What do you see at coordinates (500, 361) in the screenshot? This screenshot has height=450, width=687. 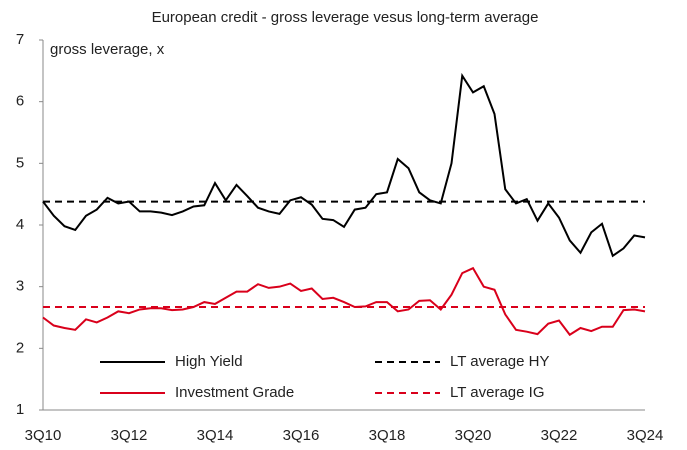 I see `legend-label: LT average HY` at bounding box center [500, 361].